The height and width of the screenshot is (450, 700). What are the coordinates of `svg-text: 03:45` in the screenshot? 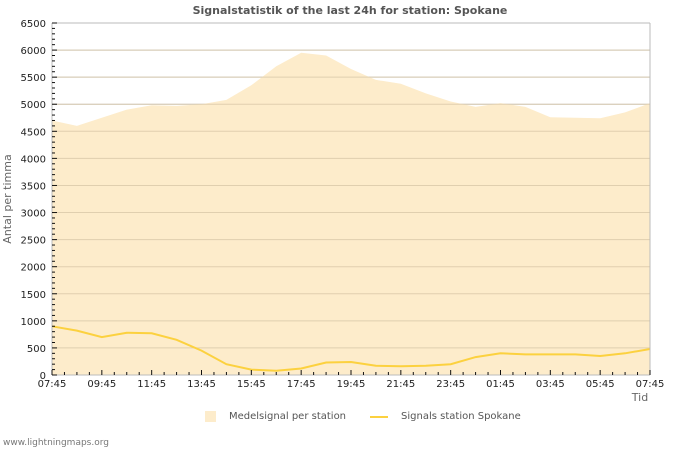 It's located at (550, 384).